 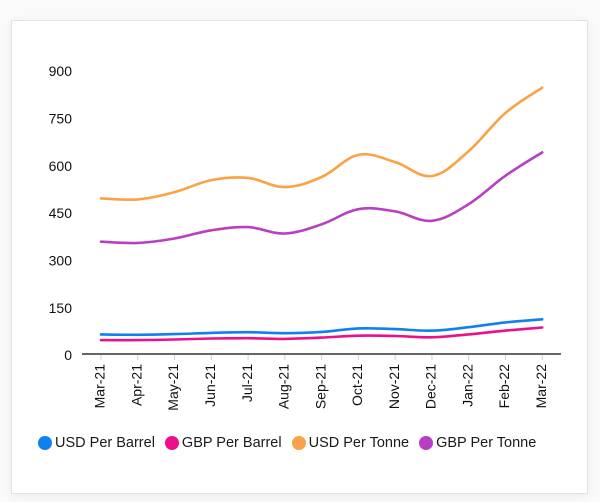 I want to click on legend-item: USD Per Barrel, so click(x=96, y=443).